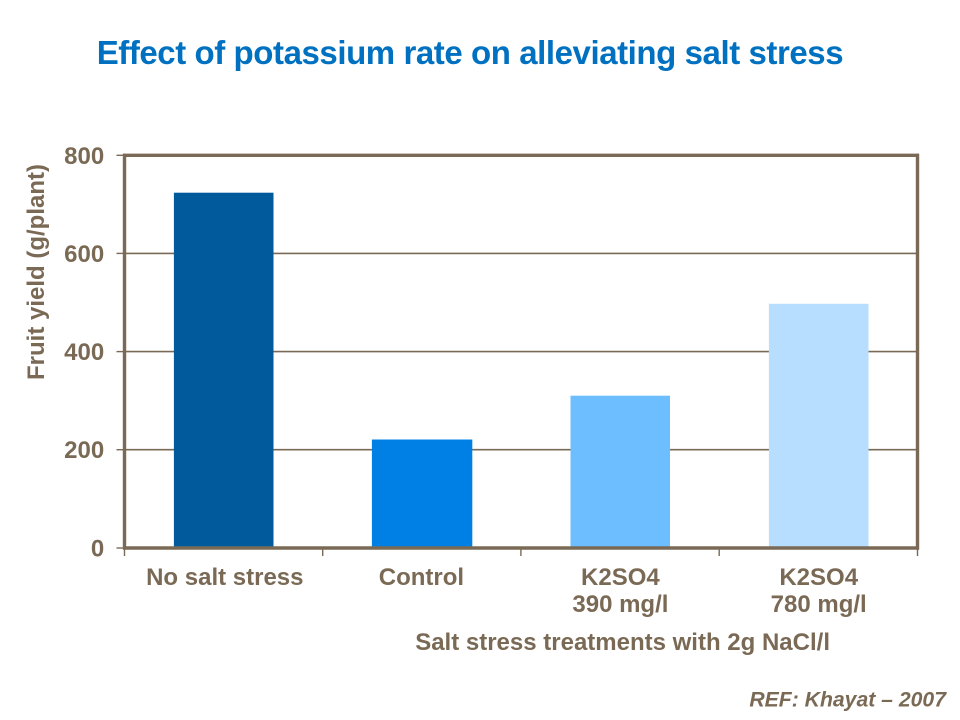 This screenshot has height=720, width=960. I want to click on svg-text: 200, so click(84, 450).